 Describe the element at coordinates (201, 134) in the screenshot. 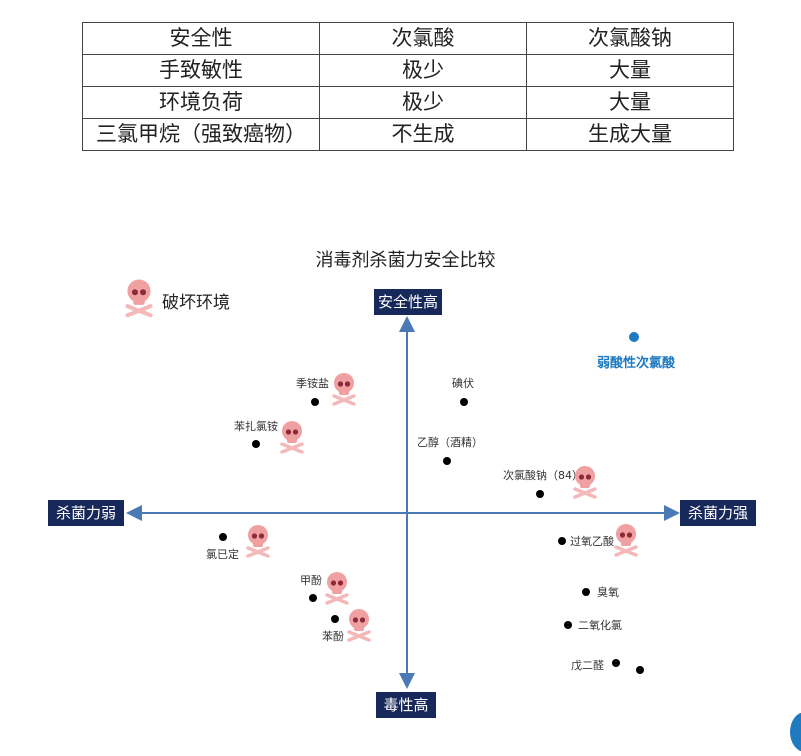

I see `table-cell: 三氯甲烷（强致癌物）` at that location.